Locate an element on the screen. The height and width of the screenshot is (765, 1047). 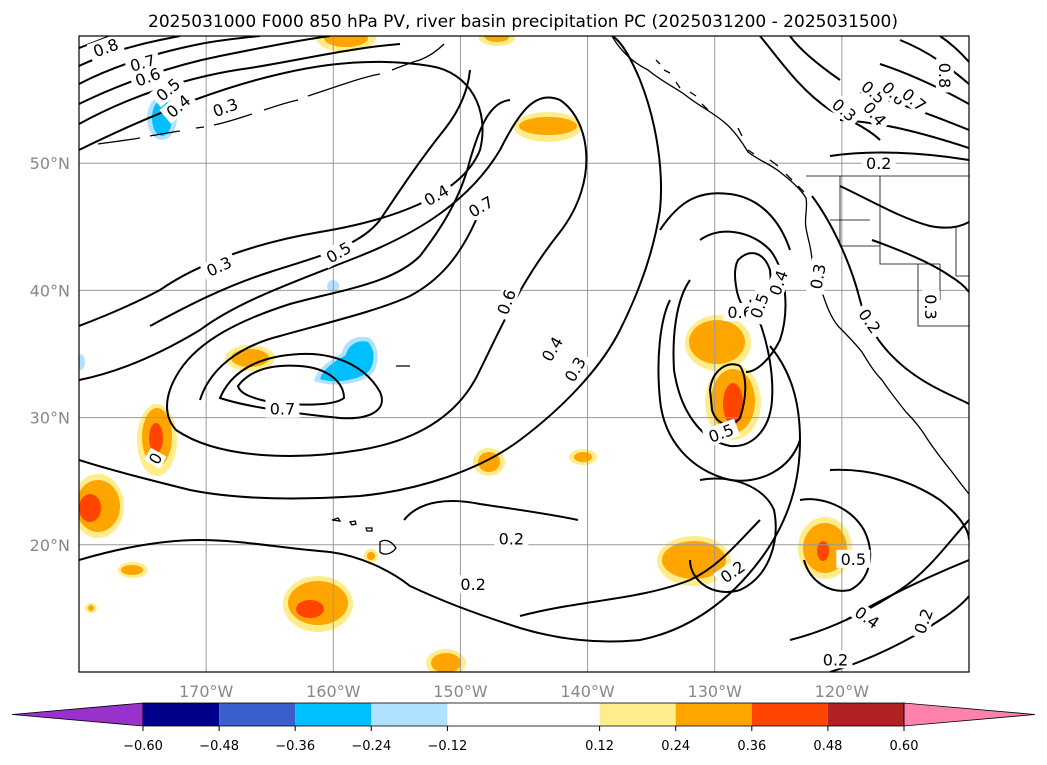
contour-label: 0.3 is located at coordinates (818, 276).